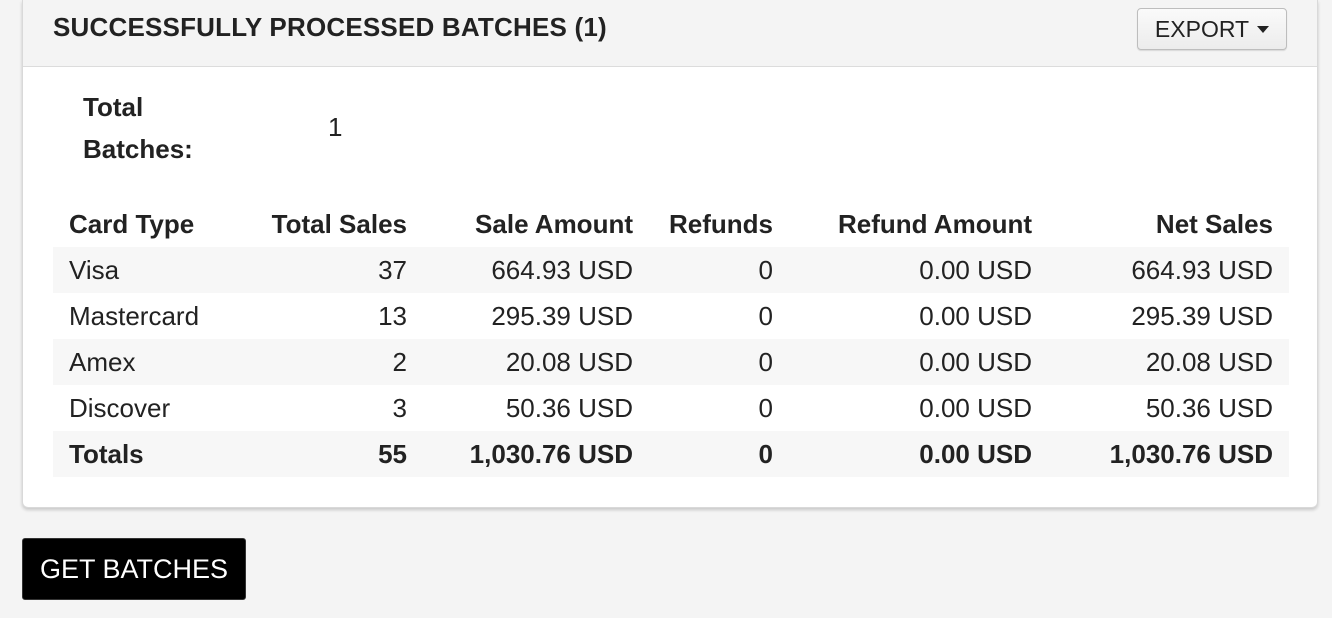 This screenshot has height=618, width=1332. Describe the element at coordinates (562, 315) in the screenshot. I see `cell-sale-amount: 295.39 USD` at that location.